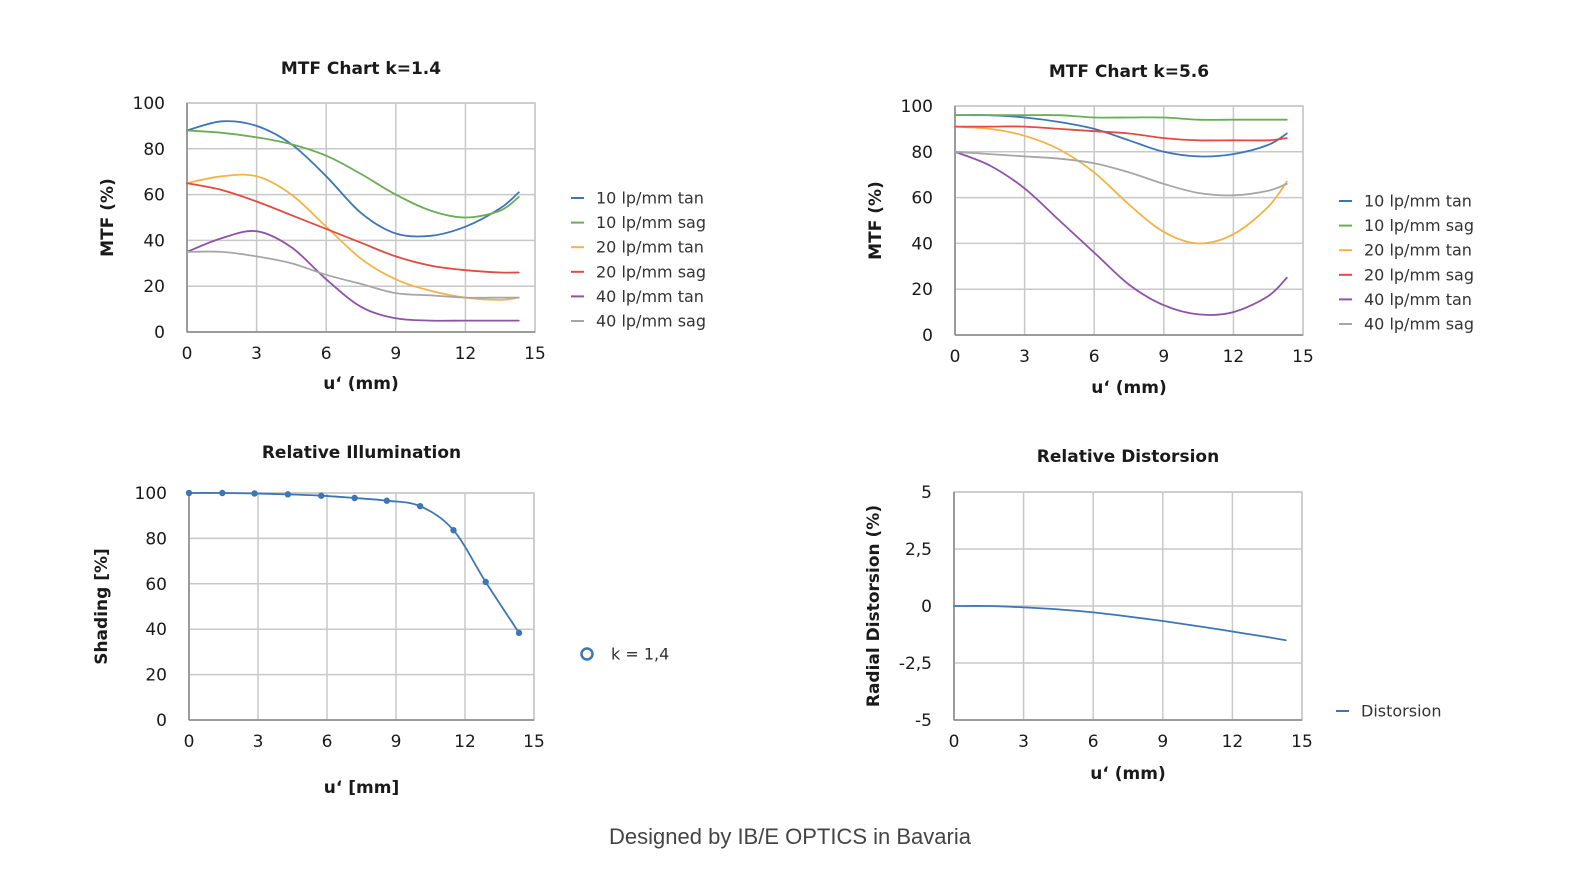 The width and height of the screenshot is (1580, 884). Describe the element at coordinates (640, 654) in the screenshot. I see `legend-entry: k = 1,4` at that location.